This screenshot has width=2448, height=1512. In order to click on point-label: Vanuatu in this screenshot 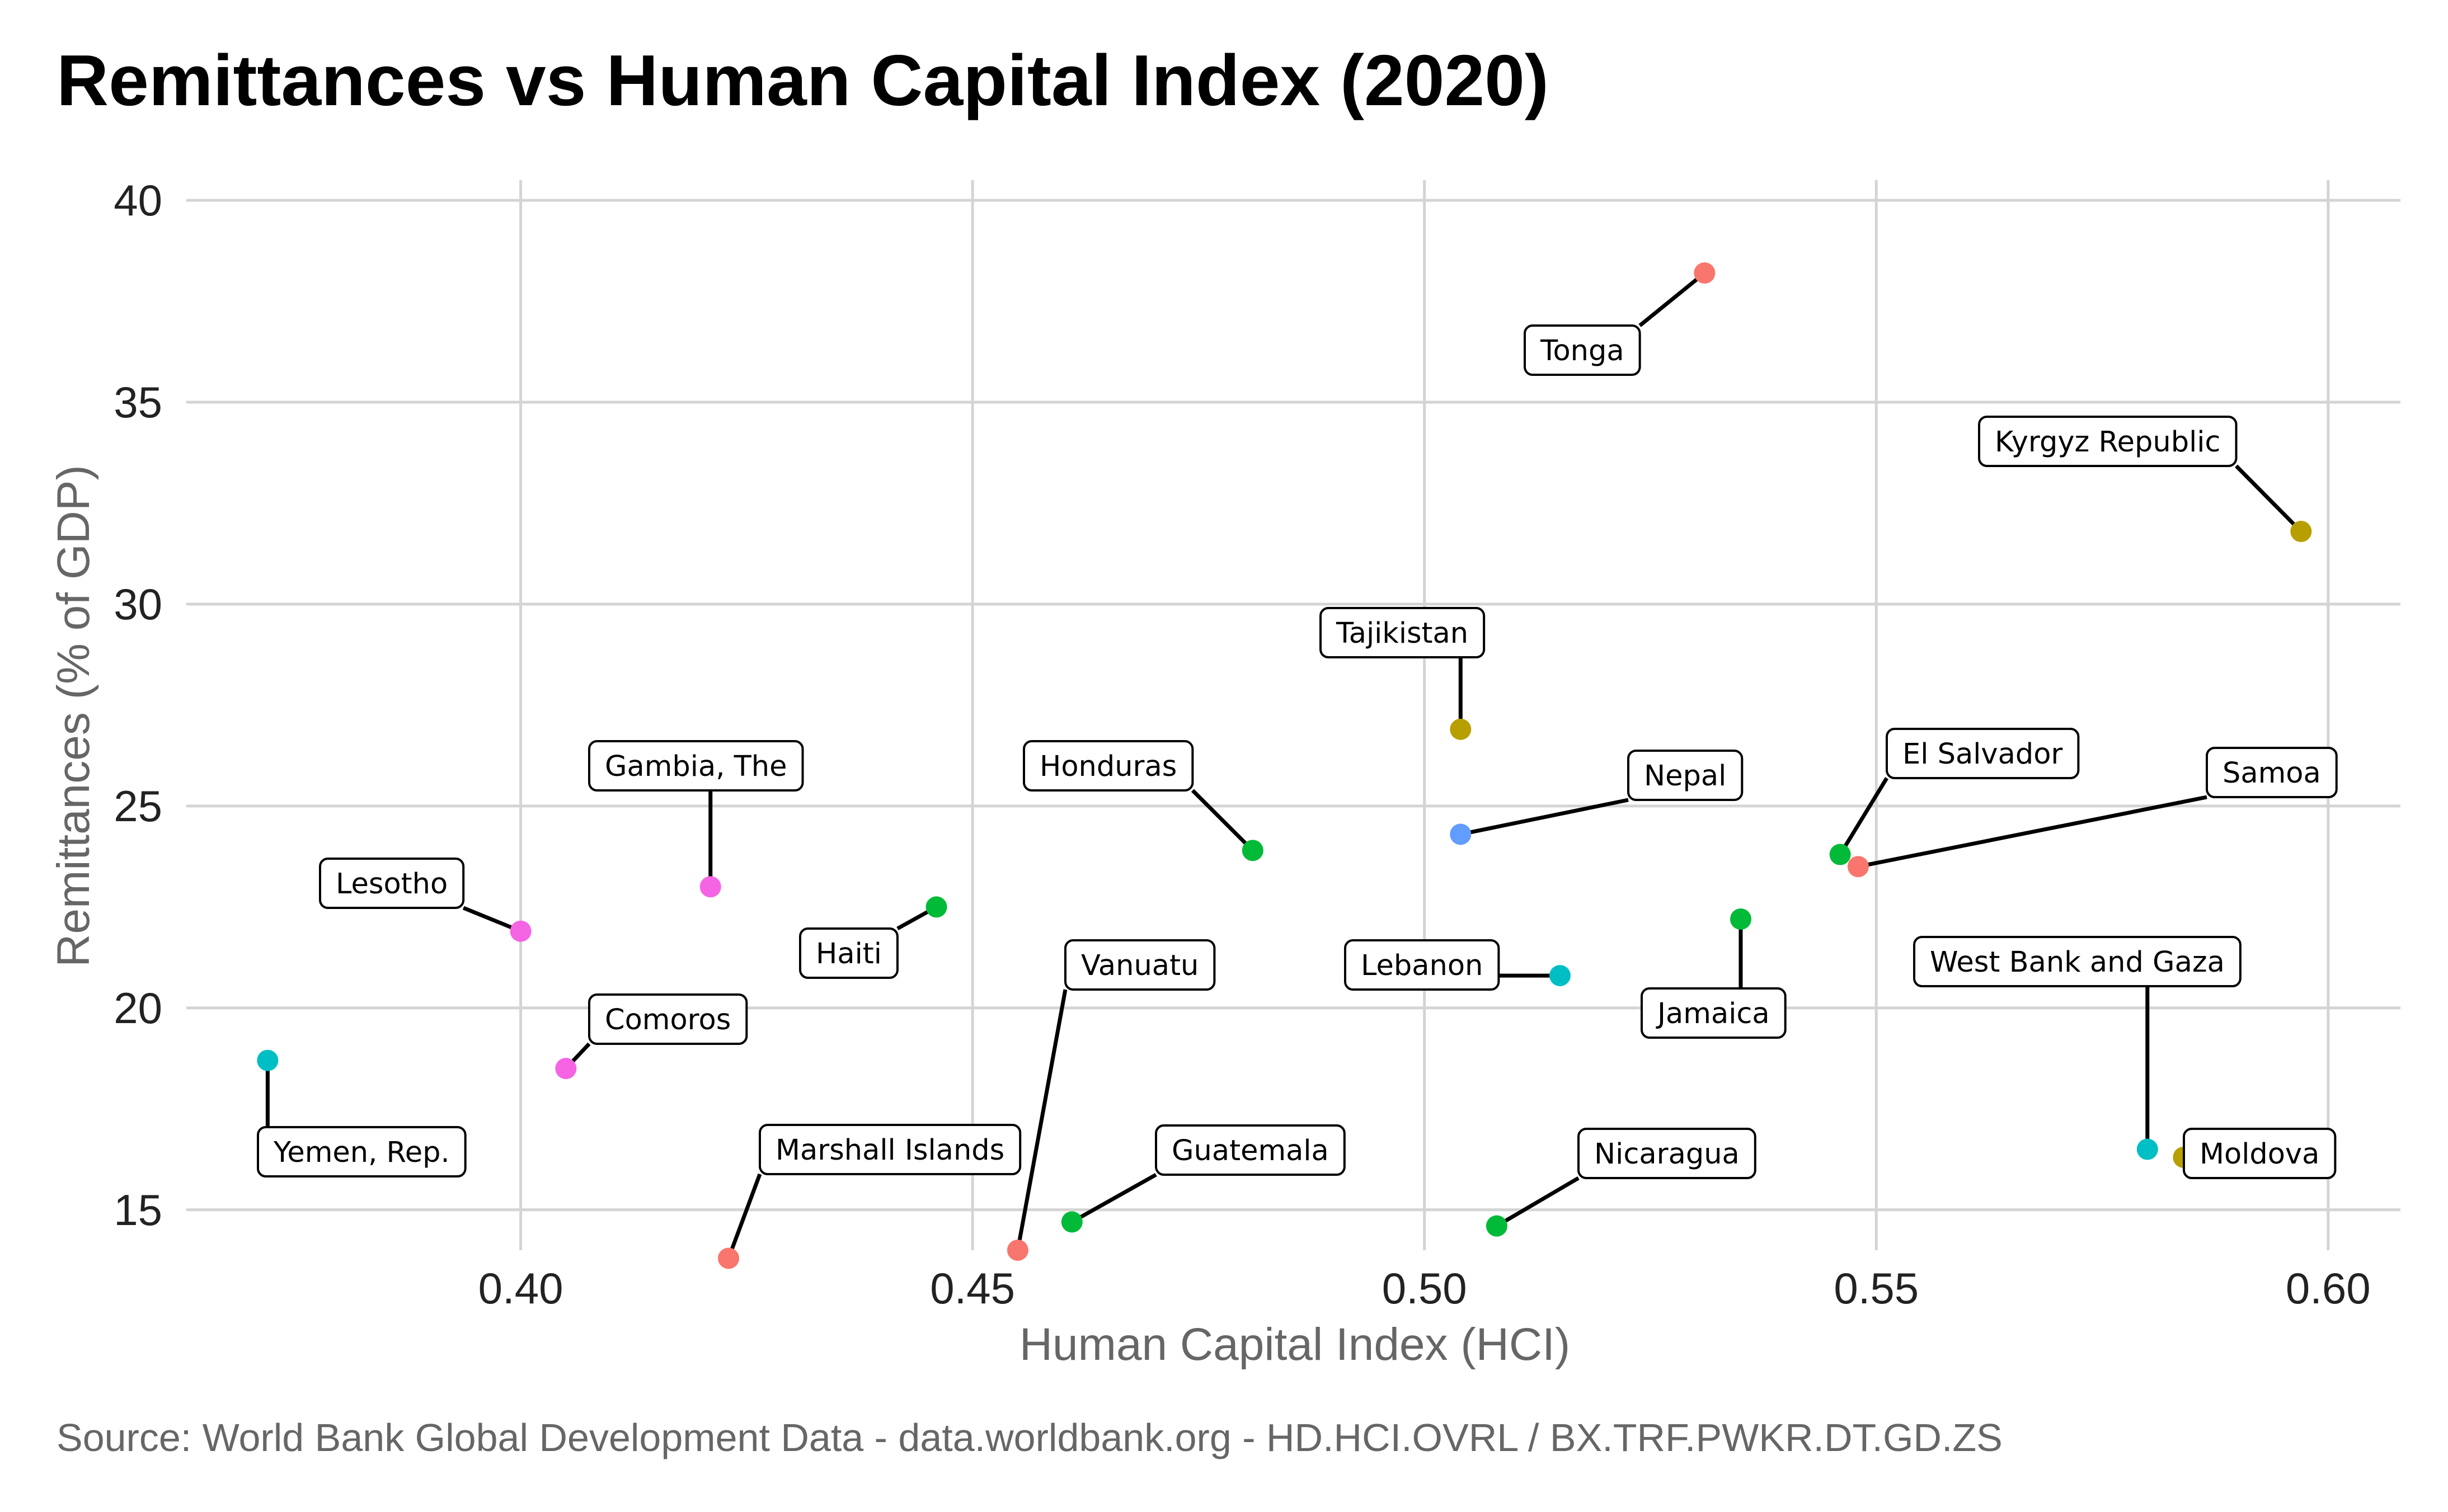, I will do `click(1140, 965)`.